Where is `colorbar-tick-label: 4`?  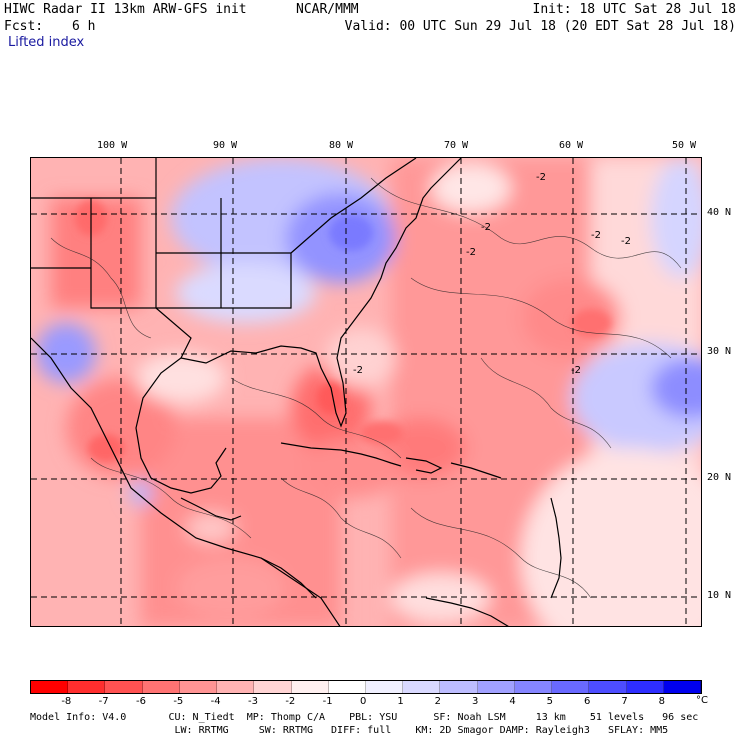 colorbar-tick-label: 4 is located at coordinates (512, 701).